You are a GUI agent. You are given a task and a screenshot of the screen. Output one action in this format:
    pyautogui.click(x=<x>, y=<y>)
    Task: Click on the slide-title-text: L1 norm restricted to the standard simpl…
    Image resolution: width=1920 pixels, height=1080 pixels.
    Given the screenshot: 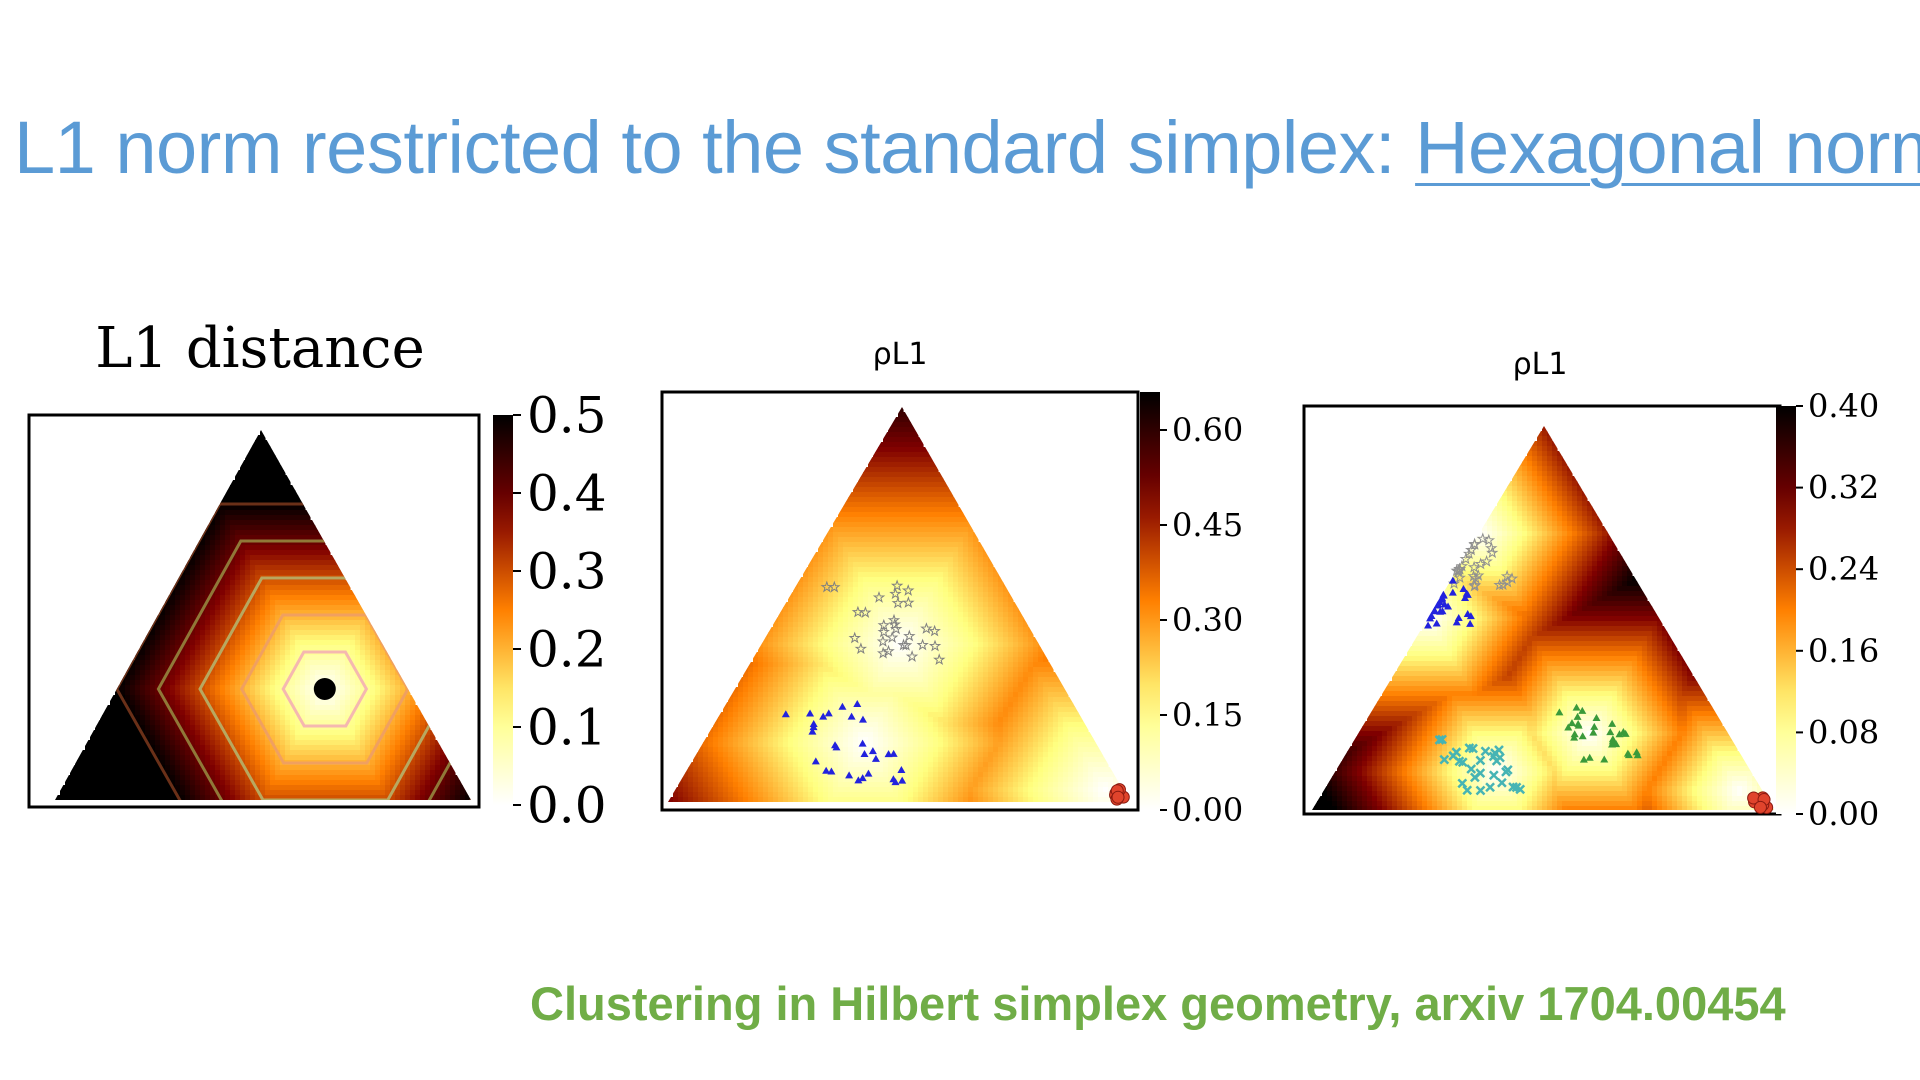 What is the action you would take?
    pyautogui.click(x=715, y=147)
    